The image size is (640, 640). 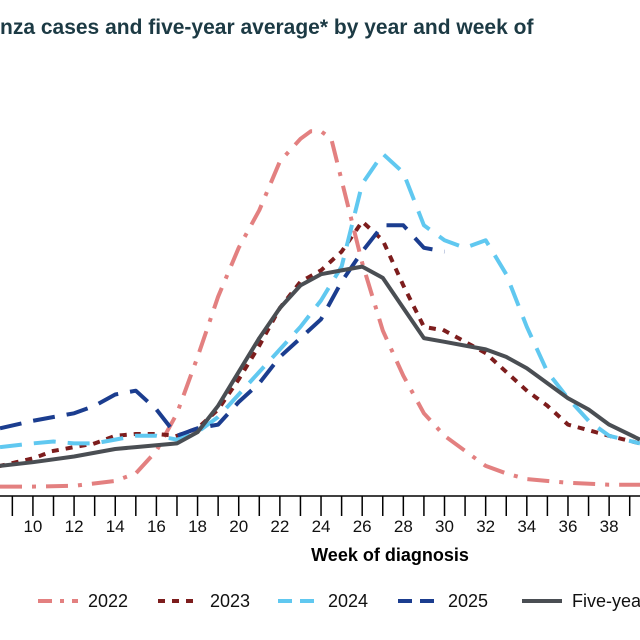 What do you see at coordinates (362, 526) in the screenshot?
I see `x-tick-label: 26` at bounding box center [362, 526].